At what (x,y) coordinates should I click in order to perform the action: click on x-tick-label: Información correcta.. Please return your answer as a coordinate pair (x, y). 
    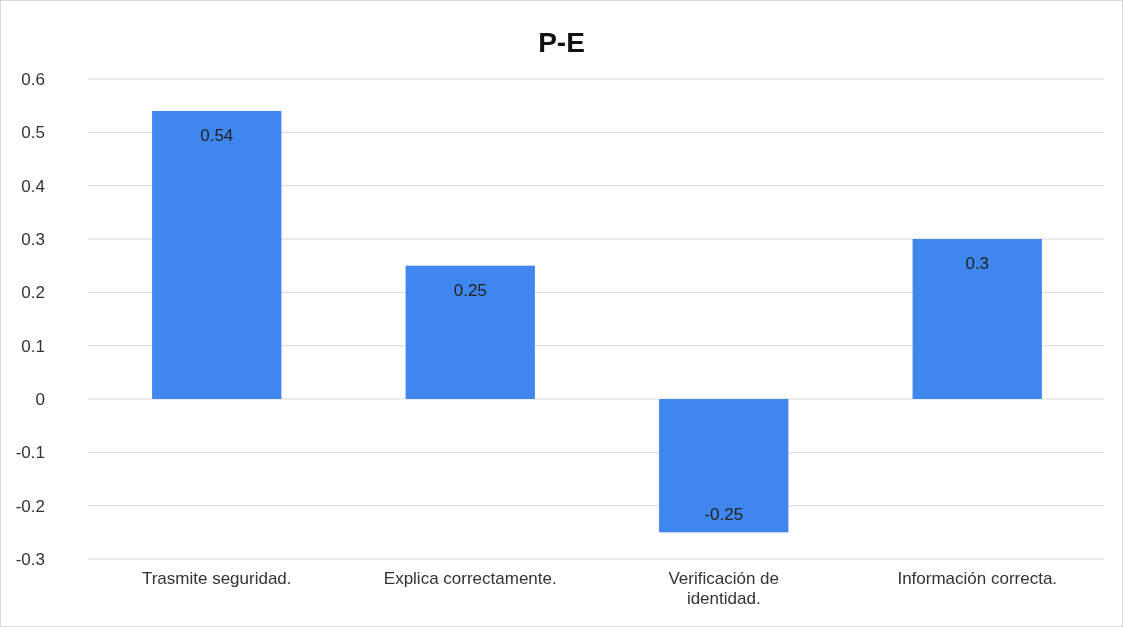
    Looking at the image, I should click on (977, 578).